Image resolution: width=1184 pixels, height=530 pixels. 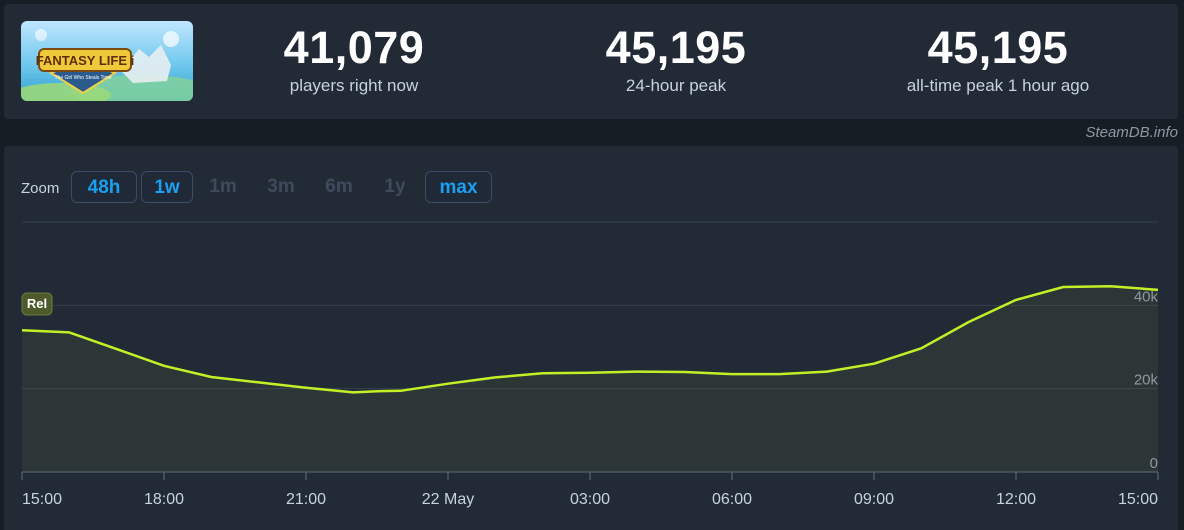 I want to click on all-time-peak-value: 45,195, so click(x=998, y=47).